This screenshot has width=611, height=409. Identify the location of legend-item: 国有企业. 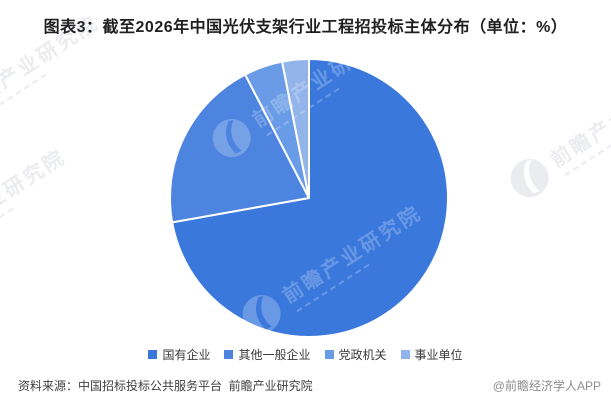
(179, 354).